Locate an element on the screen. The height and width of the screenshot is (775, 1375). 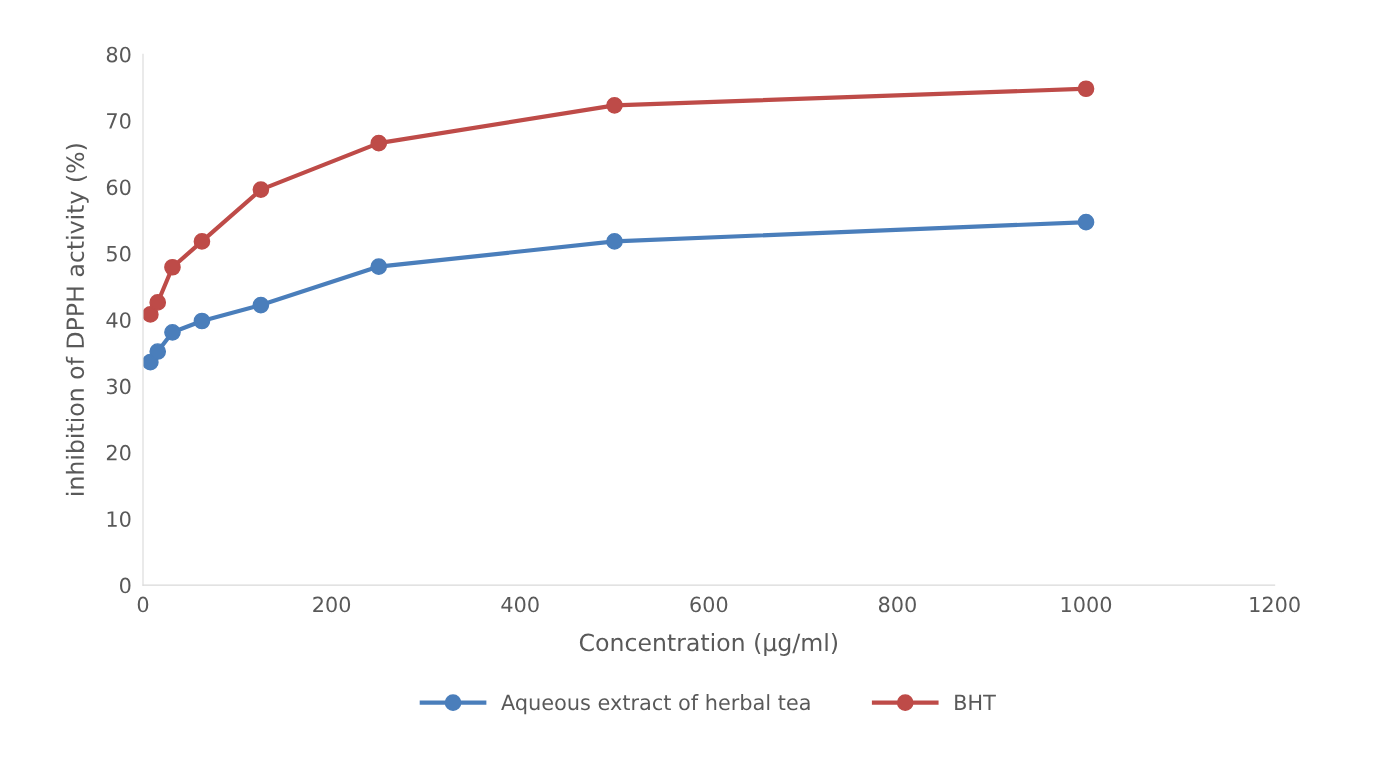
y-tick-label: 80 is located at coordinates (118, 54).